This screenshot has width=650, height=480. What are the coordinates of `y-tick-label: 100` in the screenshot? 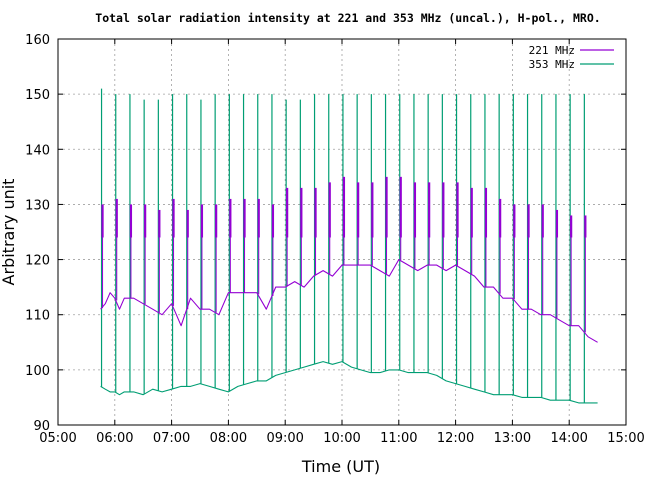 It's located at (37, 371).